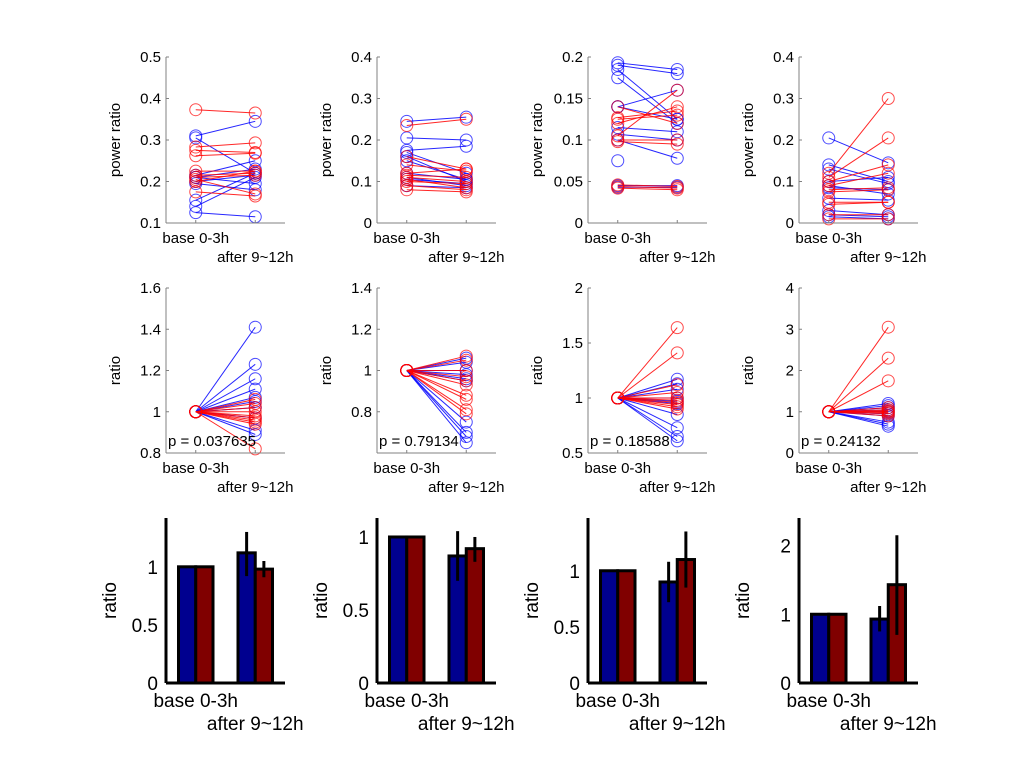 The image size is (1024, 768). I want to click on y-tick-label: 0.3, so click(150, 140).